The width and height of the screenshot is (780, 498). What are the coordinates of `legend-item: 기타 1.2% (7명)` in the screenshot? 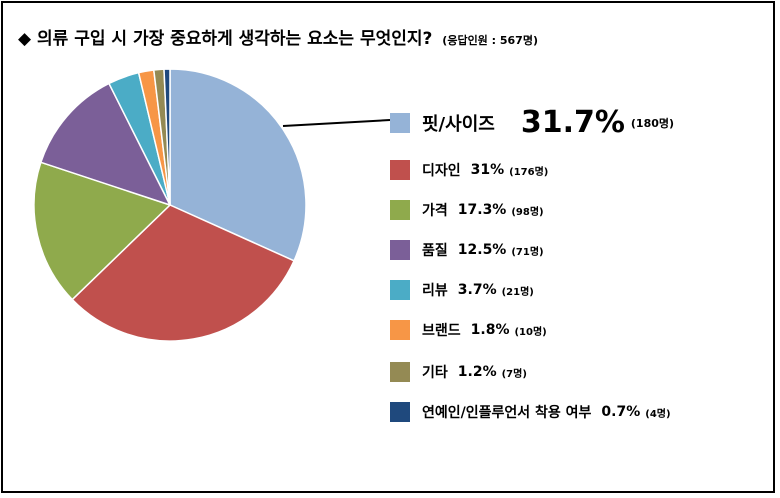 It's located at (458, 372).